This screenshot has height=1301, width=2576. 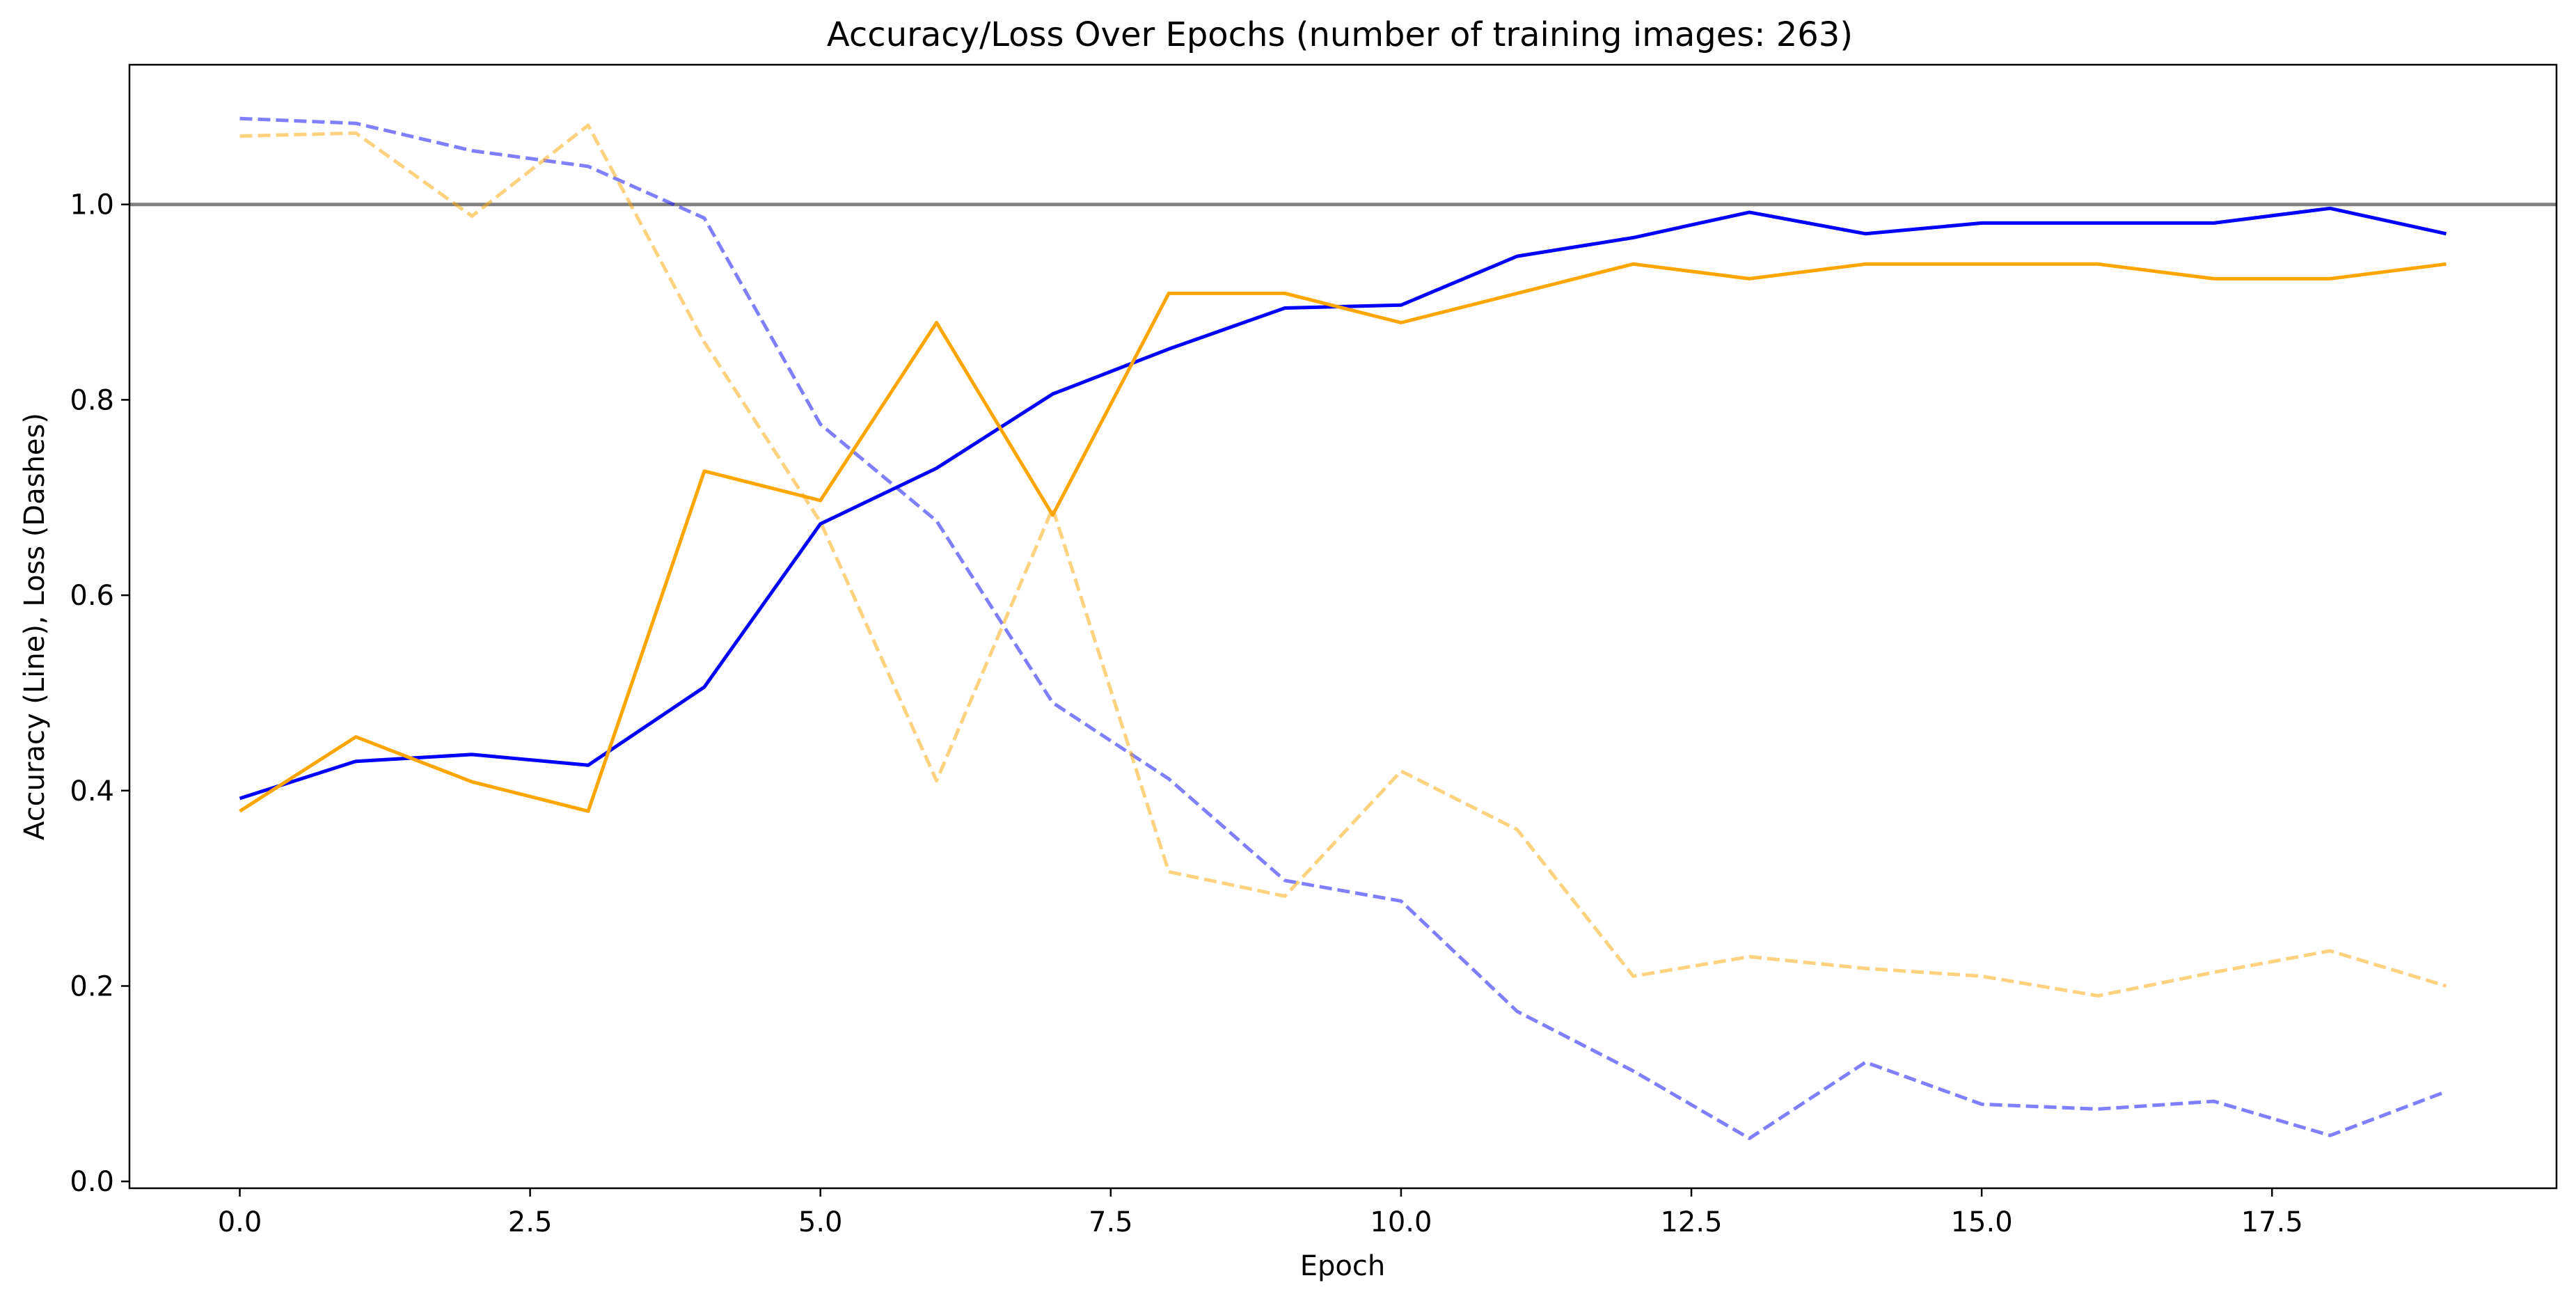 I want to click on y-axis-label: Accuracy (Line), Loss (Dashes), so click(x=35, y=626).